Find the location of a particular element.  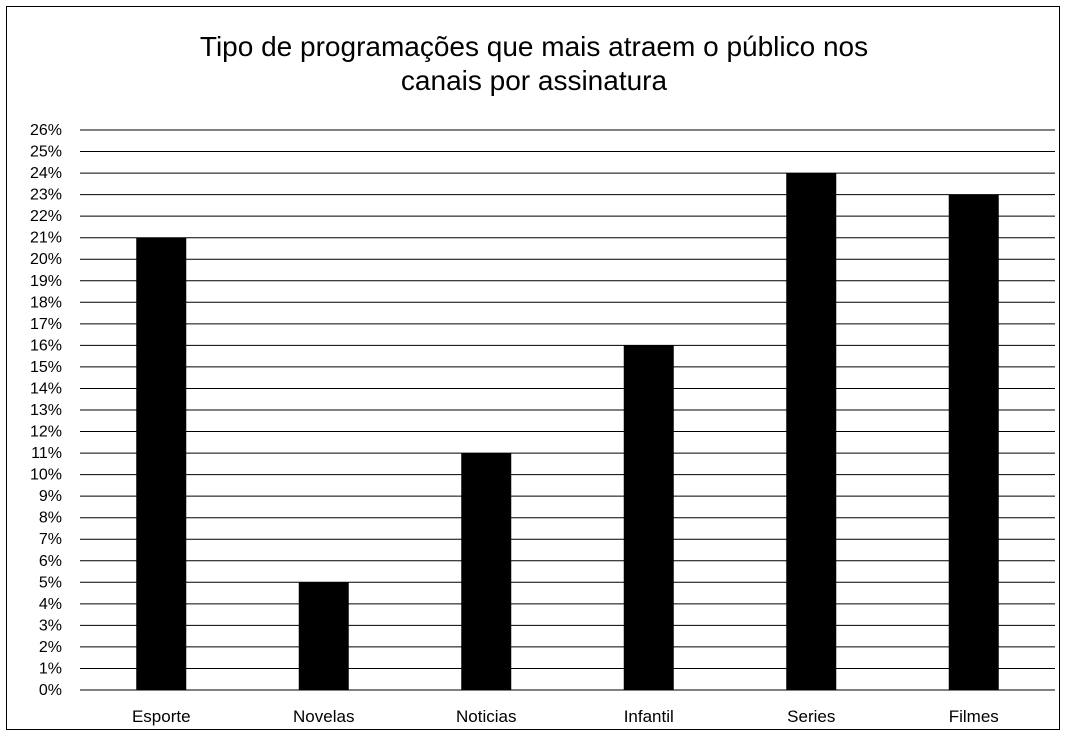

y-tick-label: 4% is located at coordinates (50, 604).